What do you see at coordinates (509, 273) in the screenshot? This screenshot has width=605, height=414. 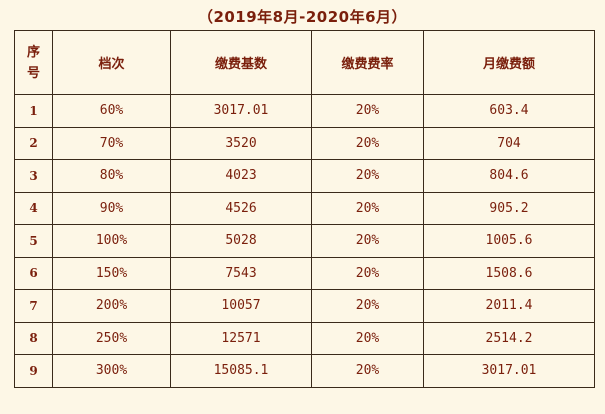 I see `row-monthly: 1508.6` at bounding box center [509, 273].